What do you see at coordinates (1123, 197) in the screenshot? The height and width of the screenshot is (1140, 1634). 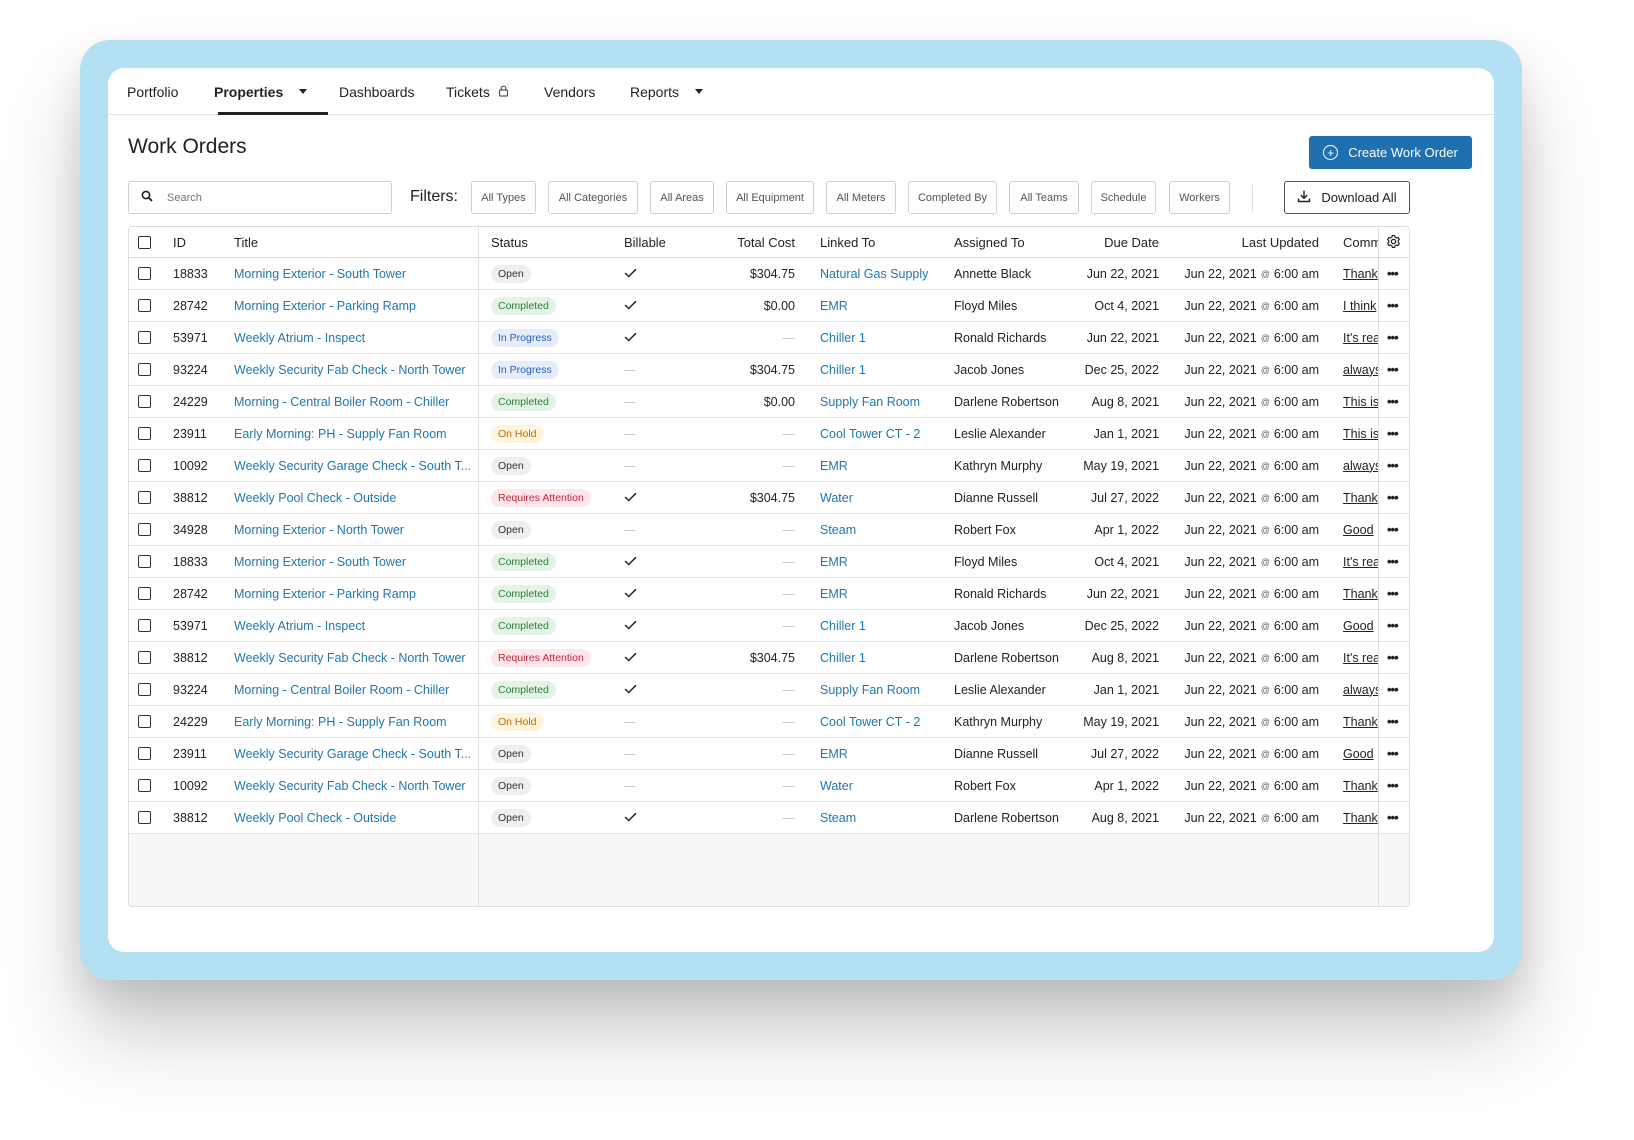 I see `filter-schedule: Schedule` at bounding box center [1123, 197].